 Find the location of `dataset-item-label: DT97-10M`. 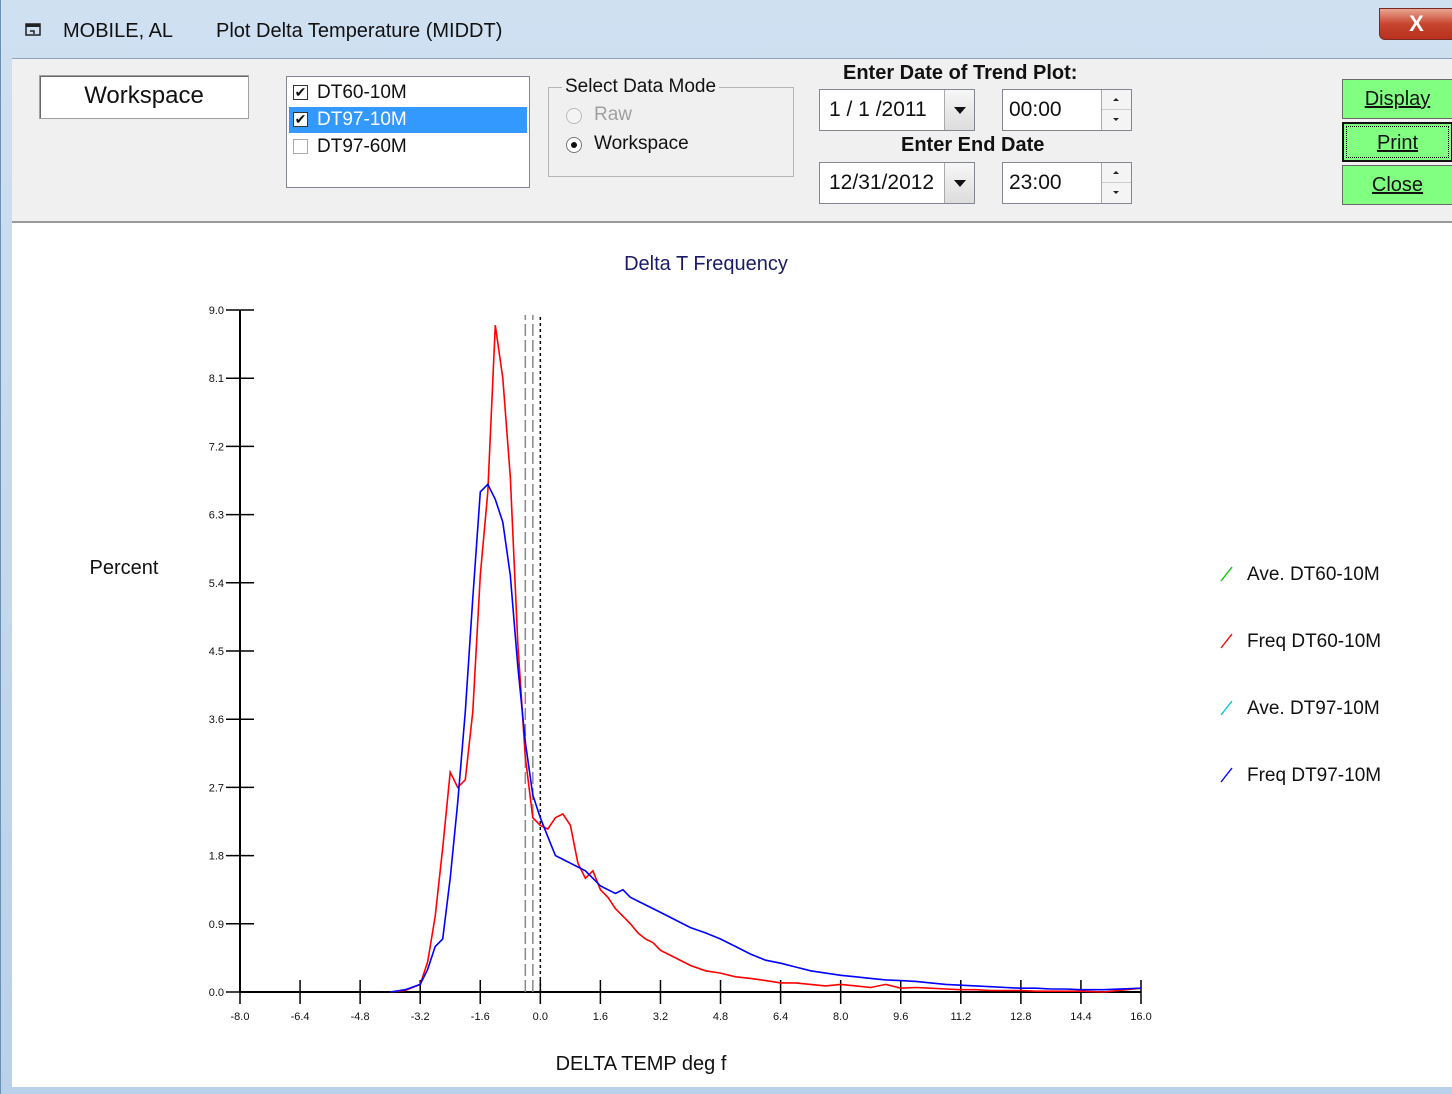

dataset-item-label: DT97-10M is located at coordinates (362, 119).